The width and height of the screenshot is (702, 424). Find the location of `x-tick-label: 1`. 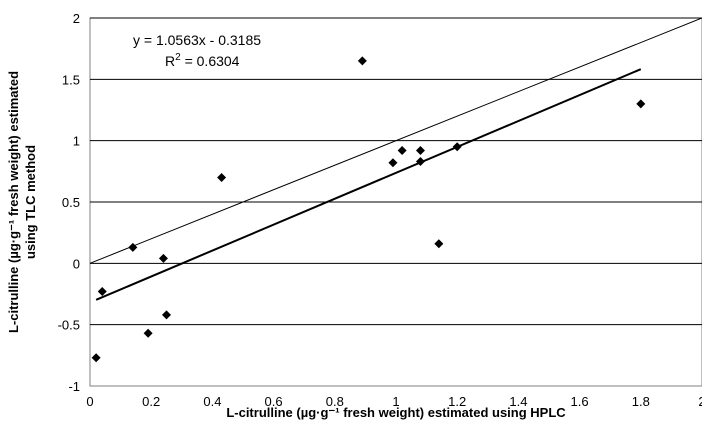

x-tick-label: 1 is located at coordinates (395, 401).